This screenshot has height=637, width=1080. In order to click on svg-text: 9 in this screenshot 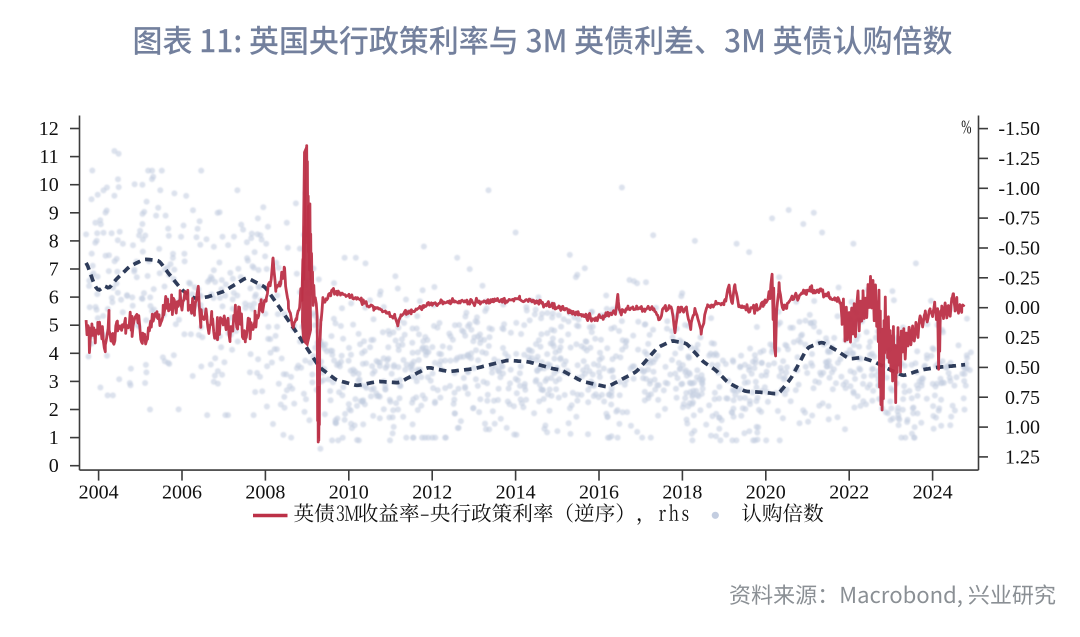, I will do `click(54, 213)`.